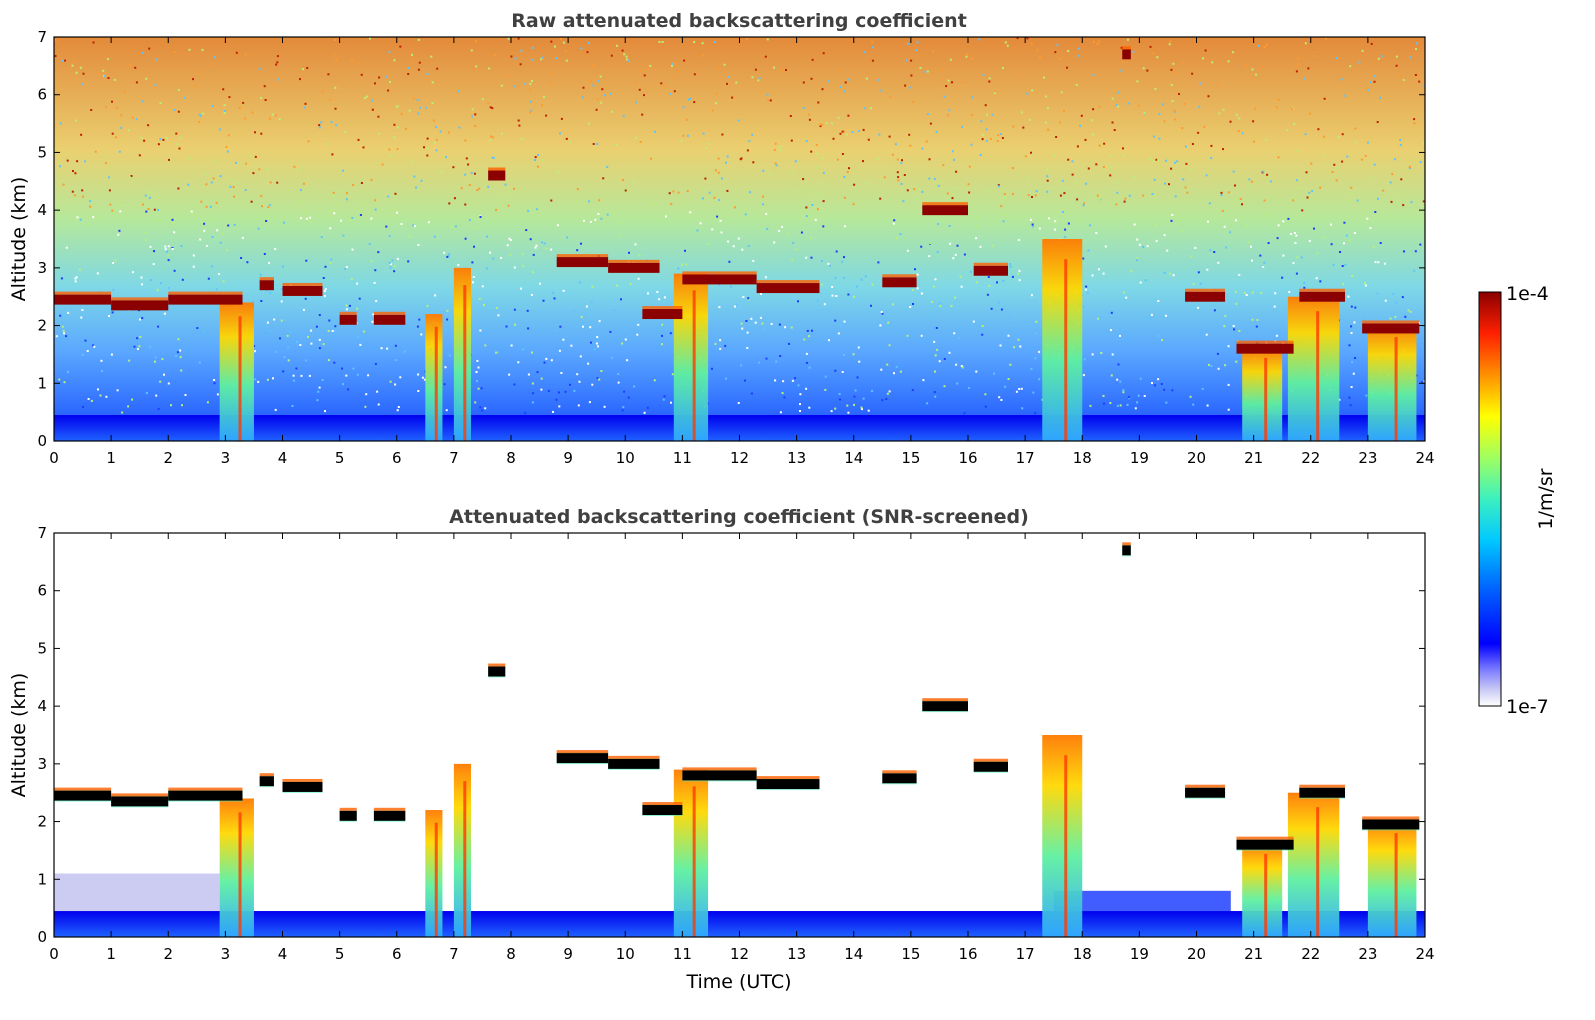 Image resolution: width=1595 pixels, height=1020 pixels. I want to click on x-tick-label: 16, so click(967, 954).